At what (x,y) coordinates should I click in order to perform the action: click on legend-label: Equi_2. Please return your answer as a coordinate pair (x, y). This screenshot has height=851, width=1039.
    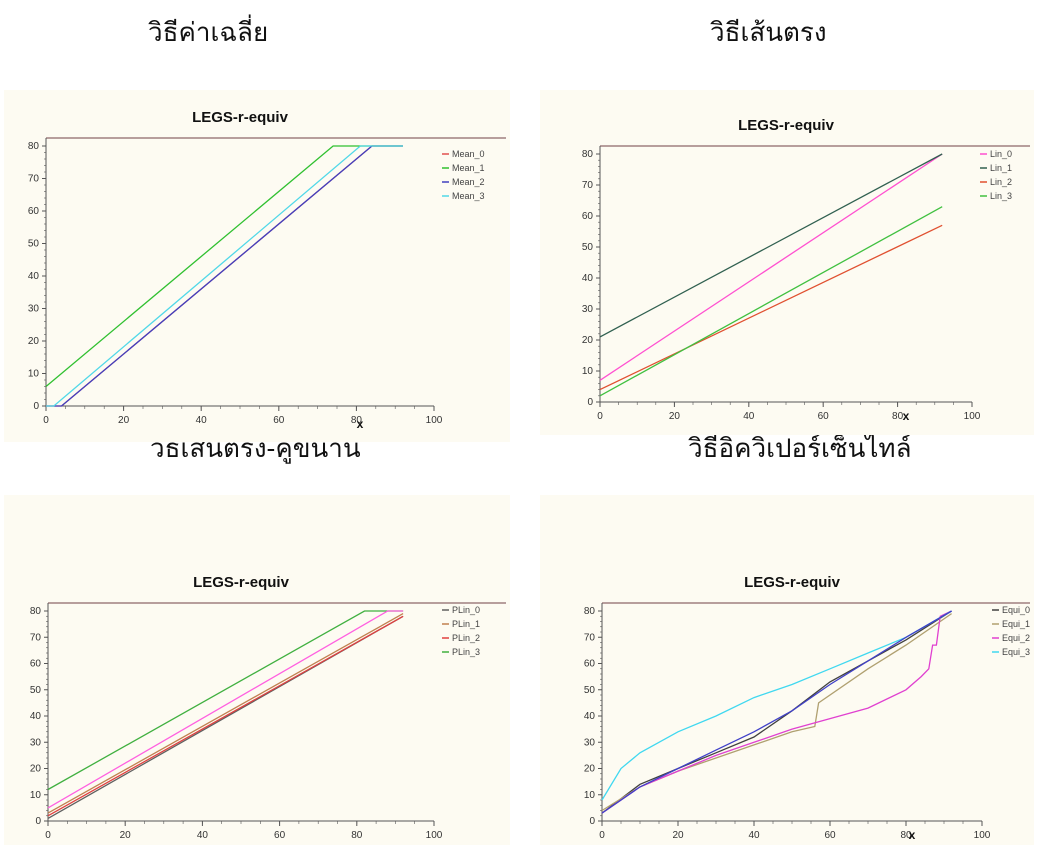
    Looking at the image, I should click on (1016, 638).